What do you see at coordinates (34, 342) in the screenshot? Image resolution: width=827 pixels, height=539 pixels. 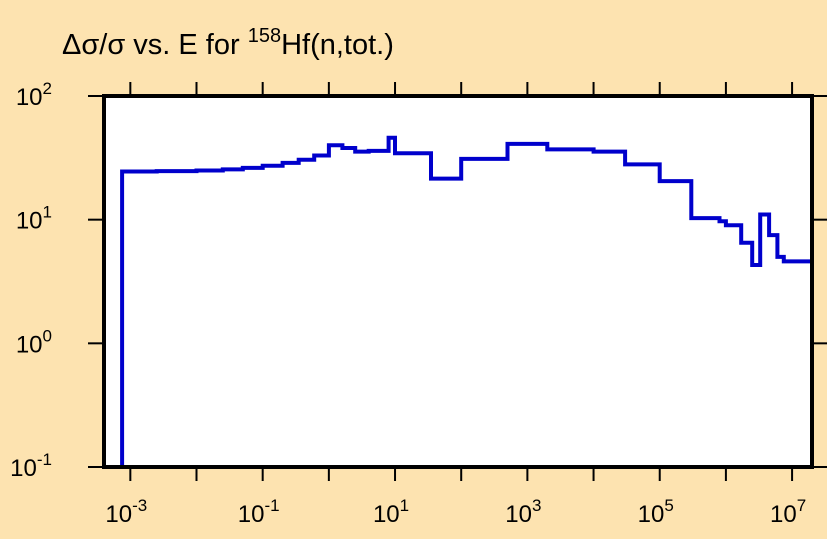 I see `y-tick-label: 10⁰` at bounding box center [34, 342].